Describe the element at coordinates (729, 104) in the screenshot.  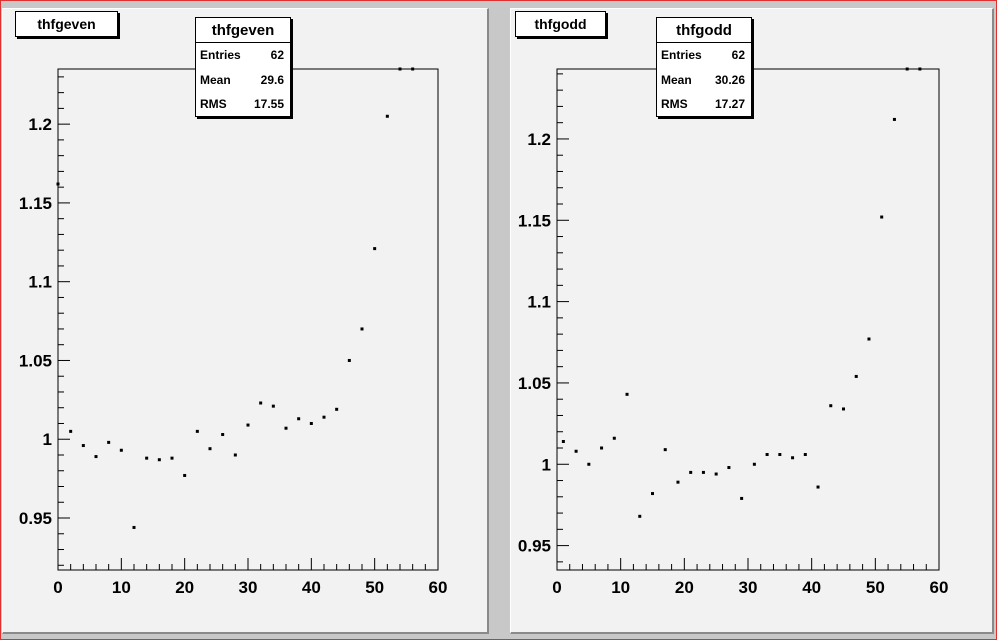
I see `stats-value: 17.27` at that location.